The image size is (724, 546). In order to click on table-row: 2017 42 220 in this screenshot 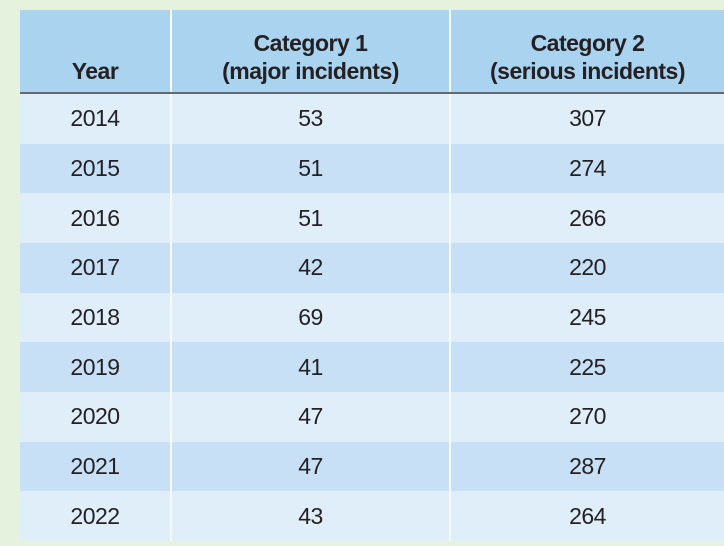, I will do `click(372, 268)`.